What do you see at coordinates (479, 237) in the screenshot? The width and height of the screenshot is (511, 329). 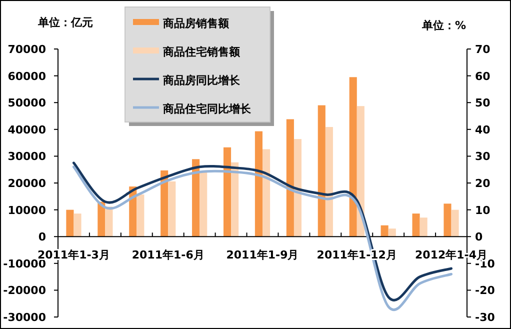 I see `y2-tick-label: 0` at bounding box center [479, 237].